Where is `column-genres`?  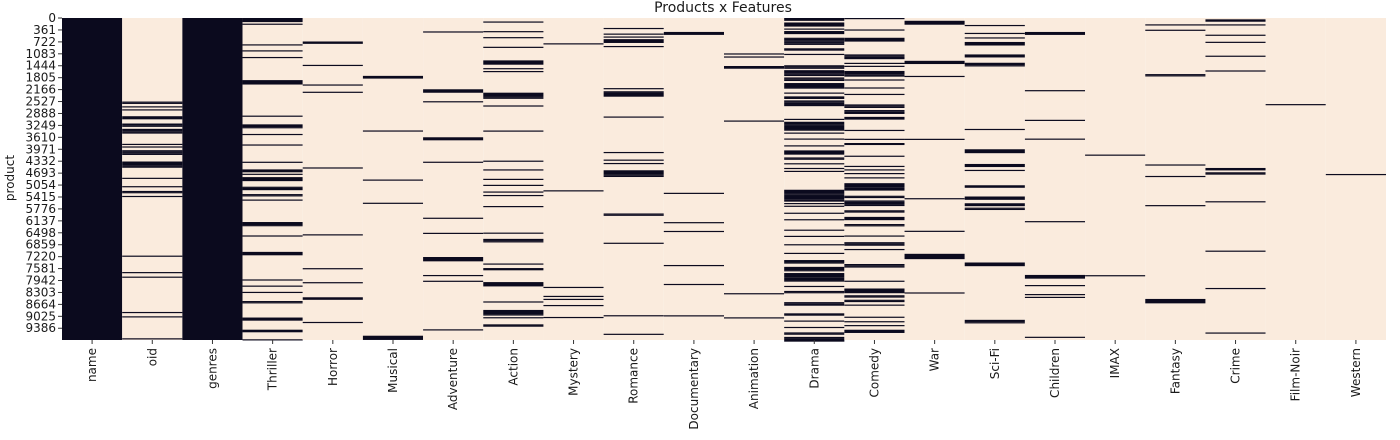 column-genres is located at coordinates (212, 179).